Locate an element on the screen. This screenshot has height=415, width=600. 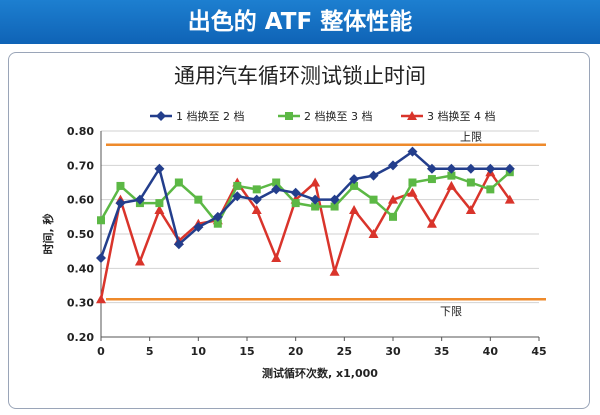
x-tick-label: 0 is located at coordinates (101, 351).